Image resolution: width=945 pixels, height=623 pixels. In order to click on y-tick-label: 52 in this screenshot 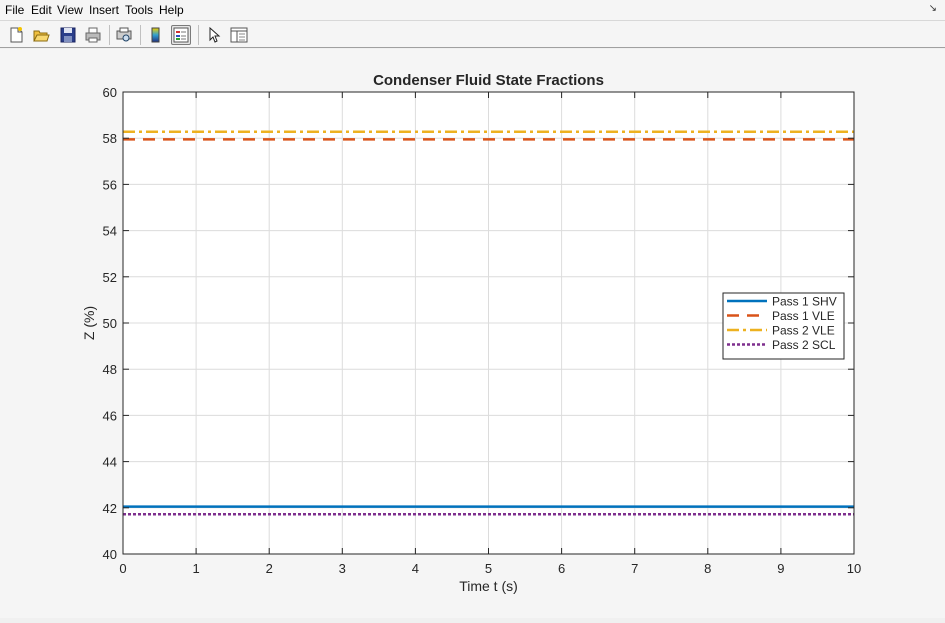, I will do `click(110, 277)`.